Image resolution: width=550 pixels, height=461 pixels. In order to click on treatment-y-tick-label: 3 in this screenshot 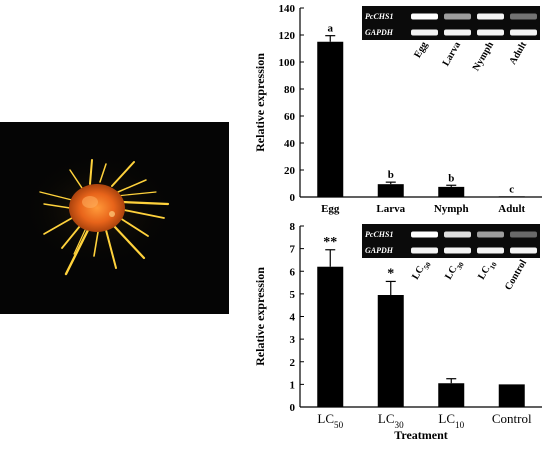, I will do `click(293, 340)`.